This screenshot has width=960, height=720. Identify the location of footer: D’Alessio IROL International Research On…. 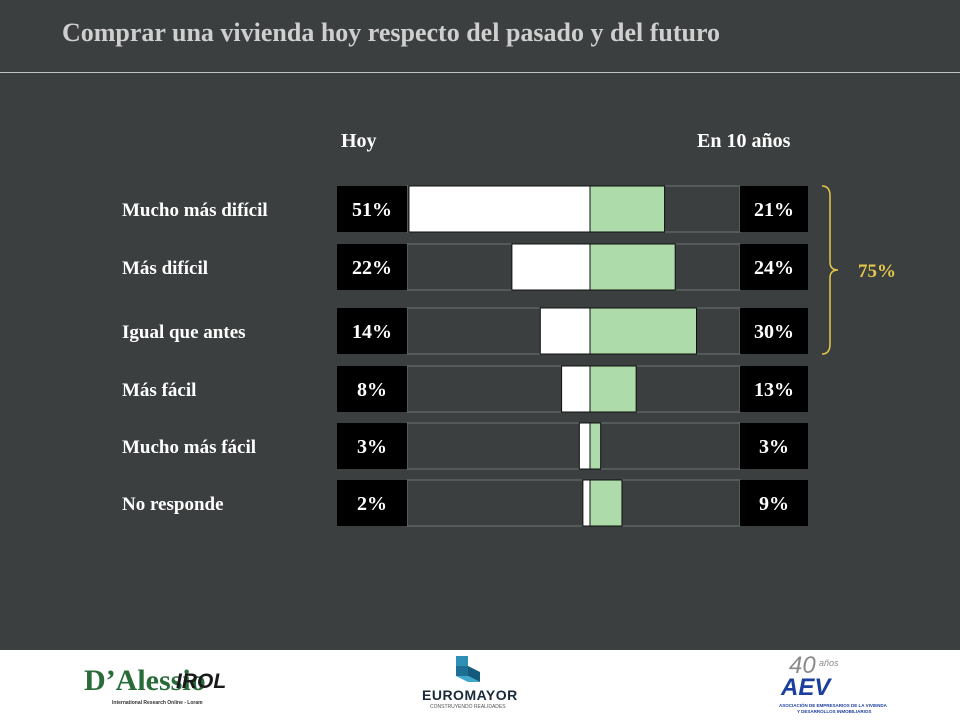
(480, 685).